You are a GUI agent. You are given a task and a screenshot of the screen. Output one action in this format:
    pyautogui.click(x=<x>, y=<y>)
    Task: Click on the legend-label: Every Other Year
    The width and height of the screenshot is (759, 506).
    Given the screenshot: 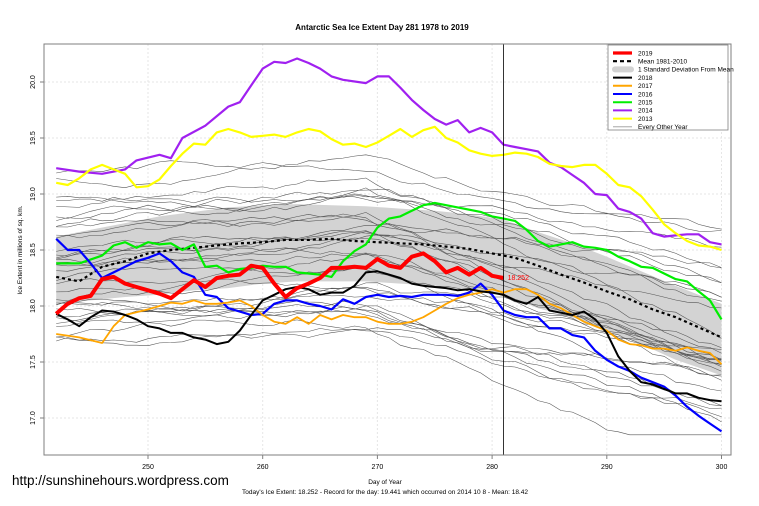 What is the action you would take?
    pyautogui.click(x=663, y=127)
    